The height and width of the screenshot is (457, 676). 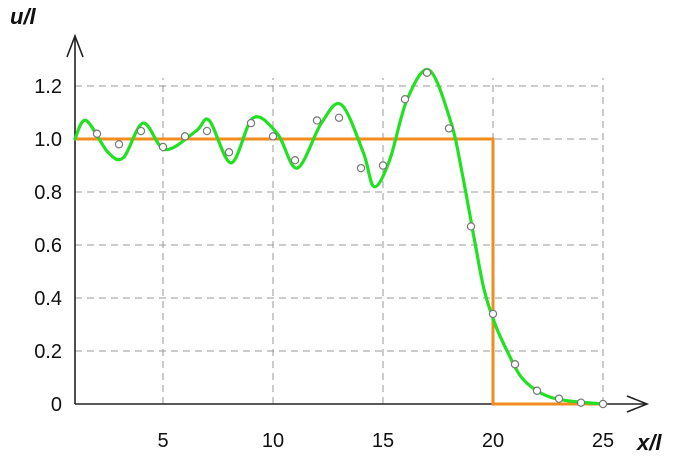 I want to click on x-tick-label-15: 15, so click(x=383, y=441).